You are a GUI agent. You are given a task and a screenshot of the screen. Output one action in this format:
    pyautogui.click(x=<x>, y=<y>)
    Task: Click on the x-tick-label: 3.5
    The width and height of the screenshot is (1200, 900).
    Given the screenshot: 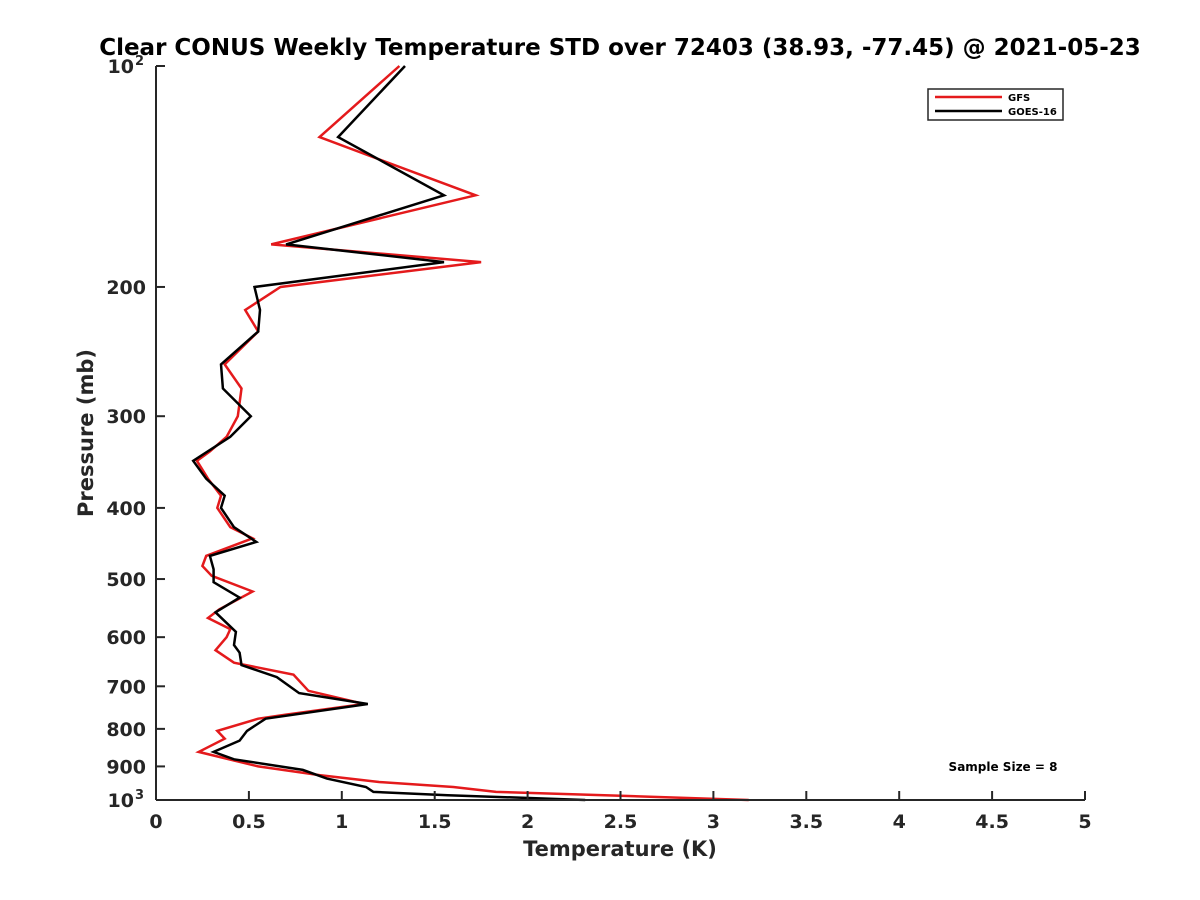 What is the action you would take?
    pyautogui.click(x=806, y=822)
    